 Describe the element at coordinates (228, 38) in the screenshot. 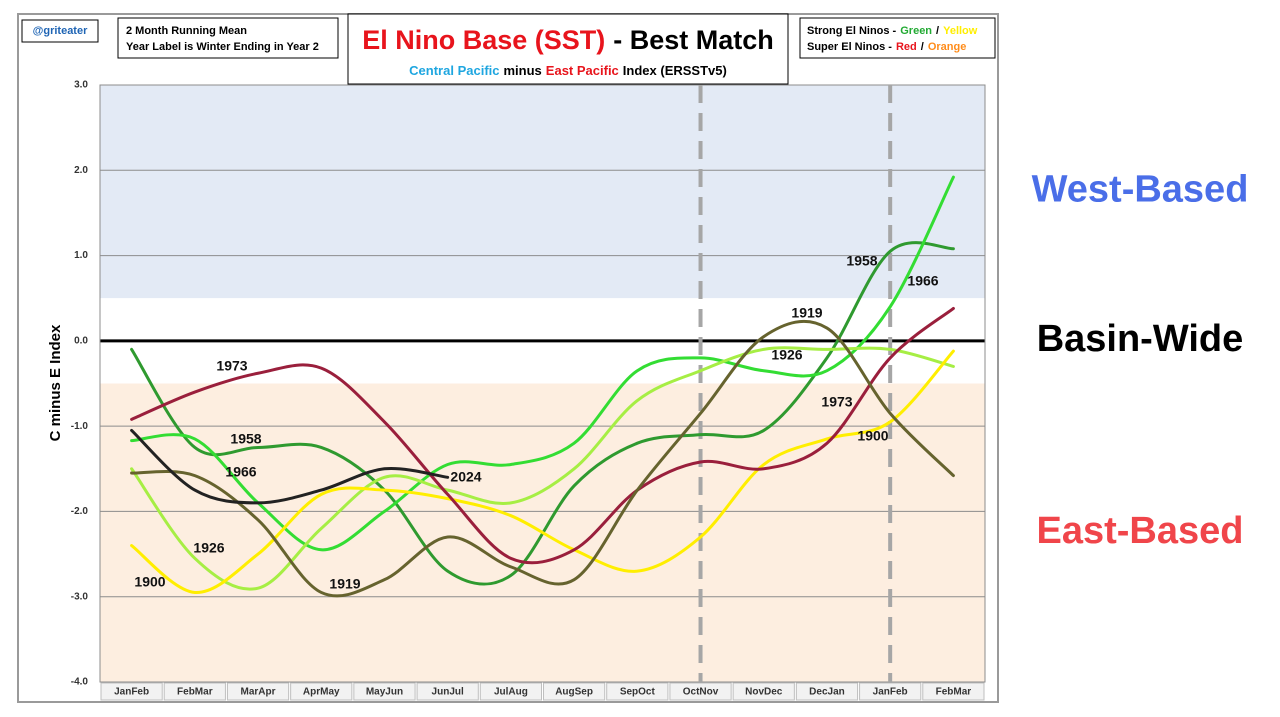

I see `notes-box` at that location.